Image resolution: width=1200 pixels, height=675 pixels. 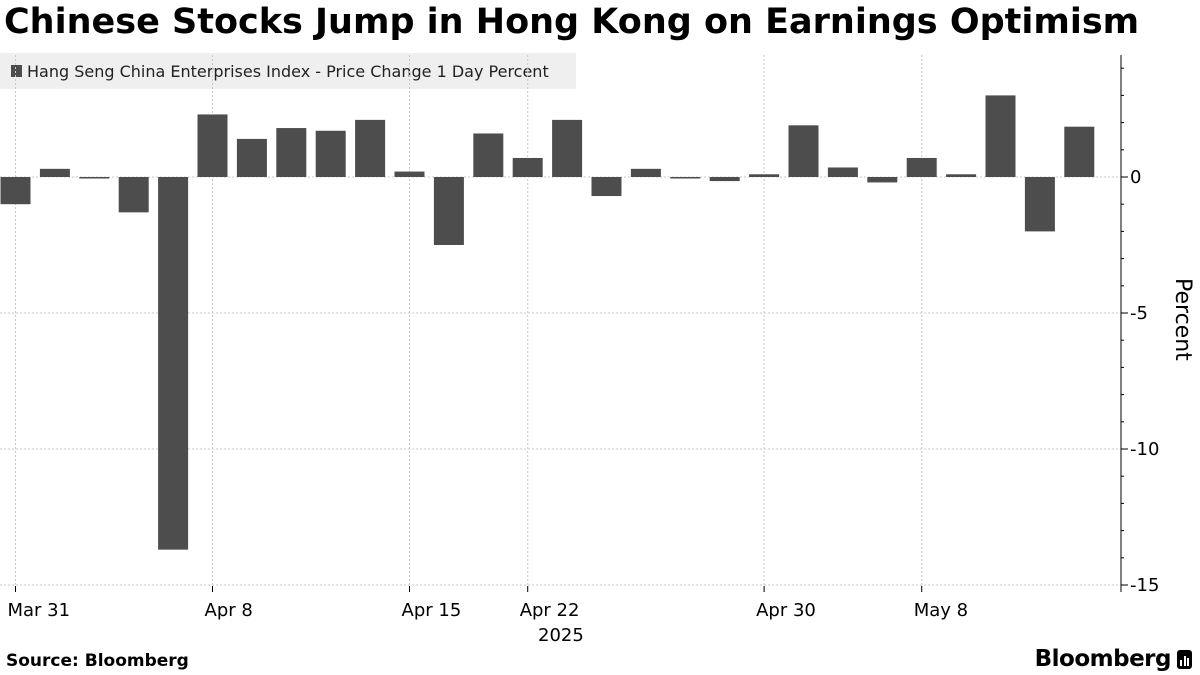 I want to click on y-tick-label: -15, so click(x=1144, y=585).